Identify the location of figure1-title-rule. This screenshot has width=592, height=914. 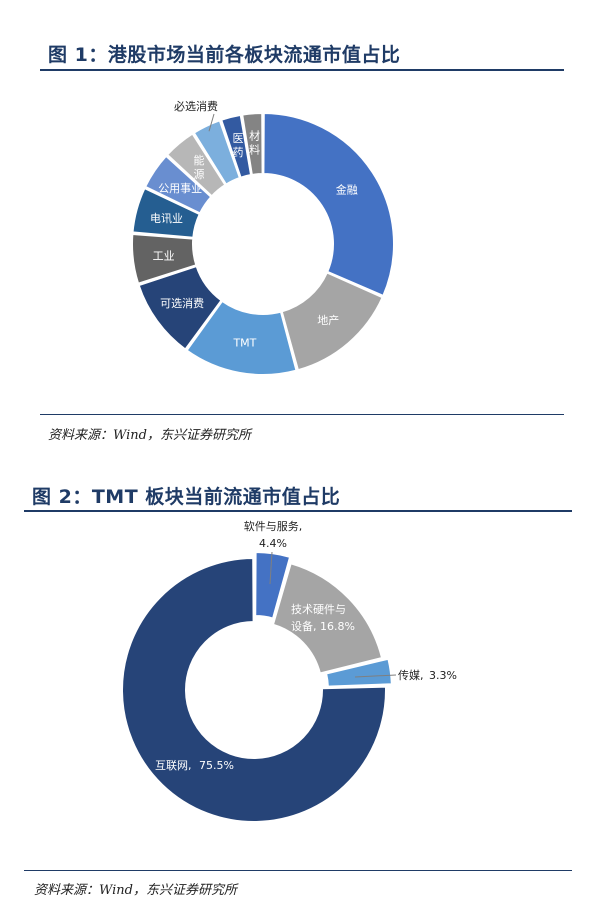
(302, 70).